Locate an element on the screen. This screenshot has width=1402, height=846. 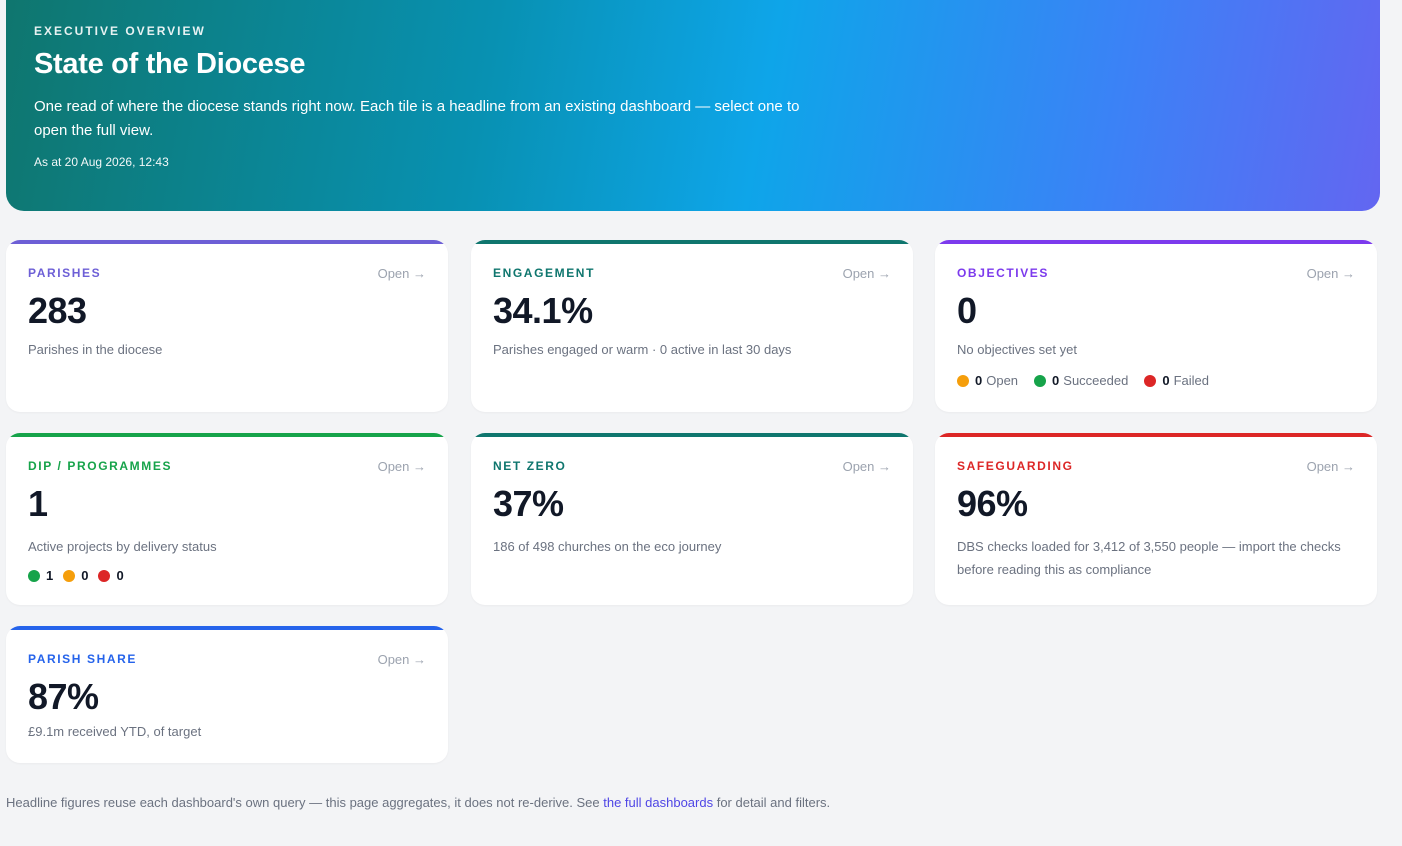
card-value: 283 is located at coordinates (57, 310).